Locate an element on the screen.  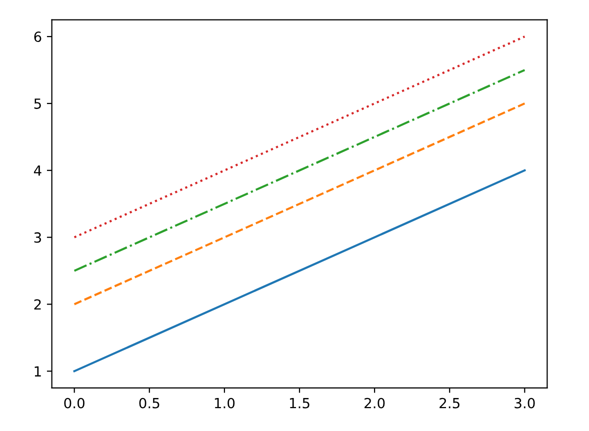
y-tick-label: 1 is located at coordinates (37, 371).